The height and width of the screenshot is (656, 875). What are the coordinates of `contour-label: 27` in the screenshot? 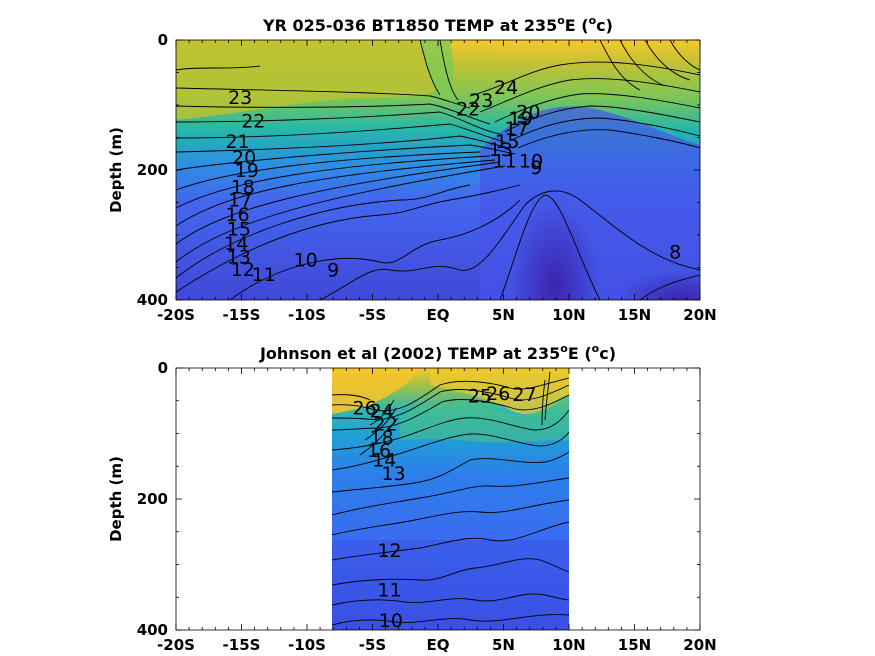 It's located at (524, 395).